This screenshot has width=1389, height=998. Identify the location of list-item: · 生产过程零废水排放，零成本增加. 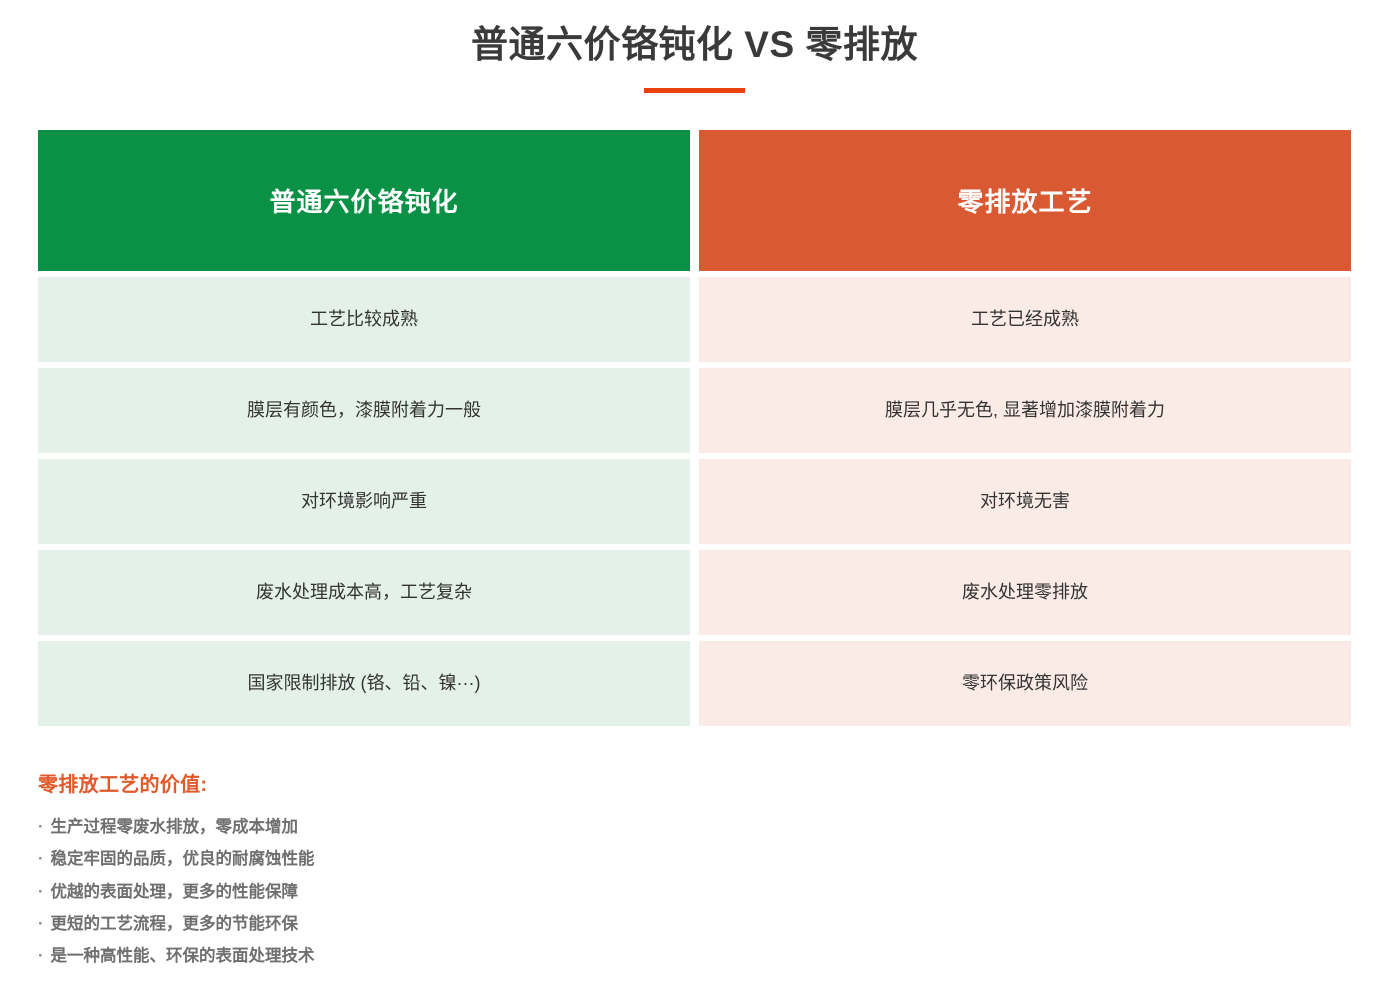
(694, 827).